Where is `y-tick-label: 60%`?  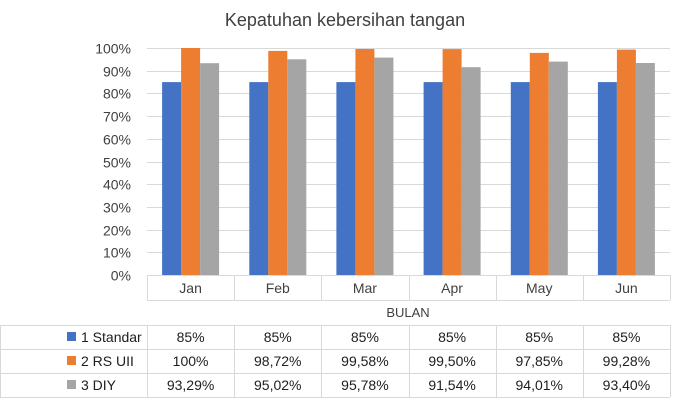 y-tick-label: 60% is located at coordinates (117, 140).